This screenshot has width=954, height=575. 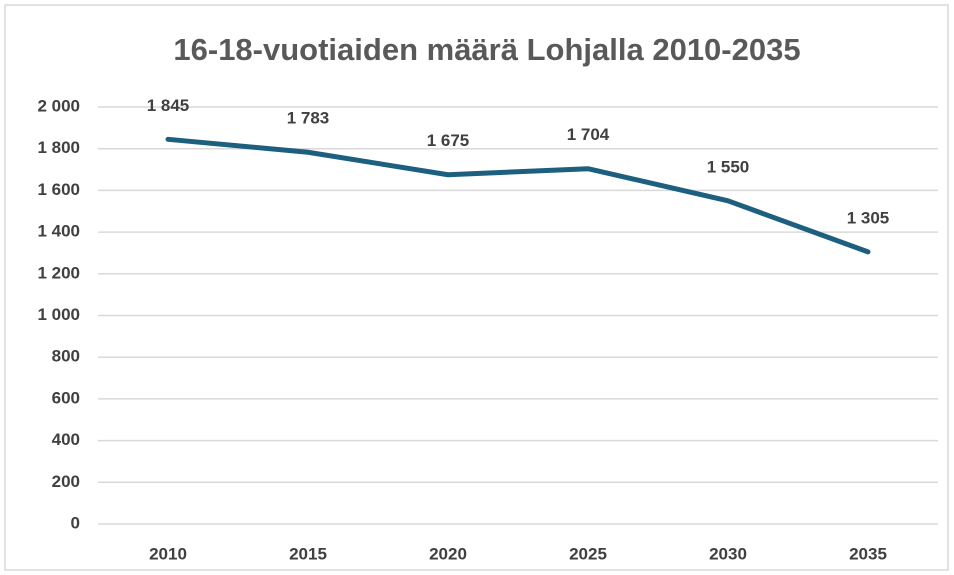 I want to click on x-tick-label: 2035, so click(x=868, y=553).